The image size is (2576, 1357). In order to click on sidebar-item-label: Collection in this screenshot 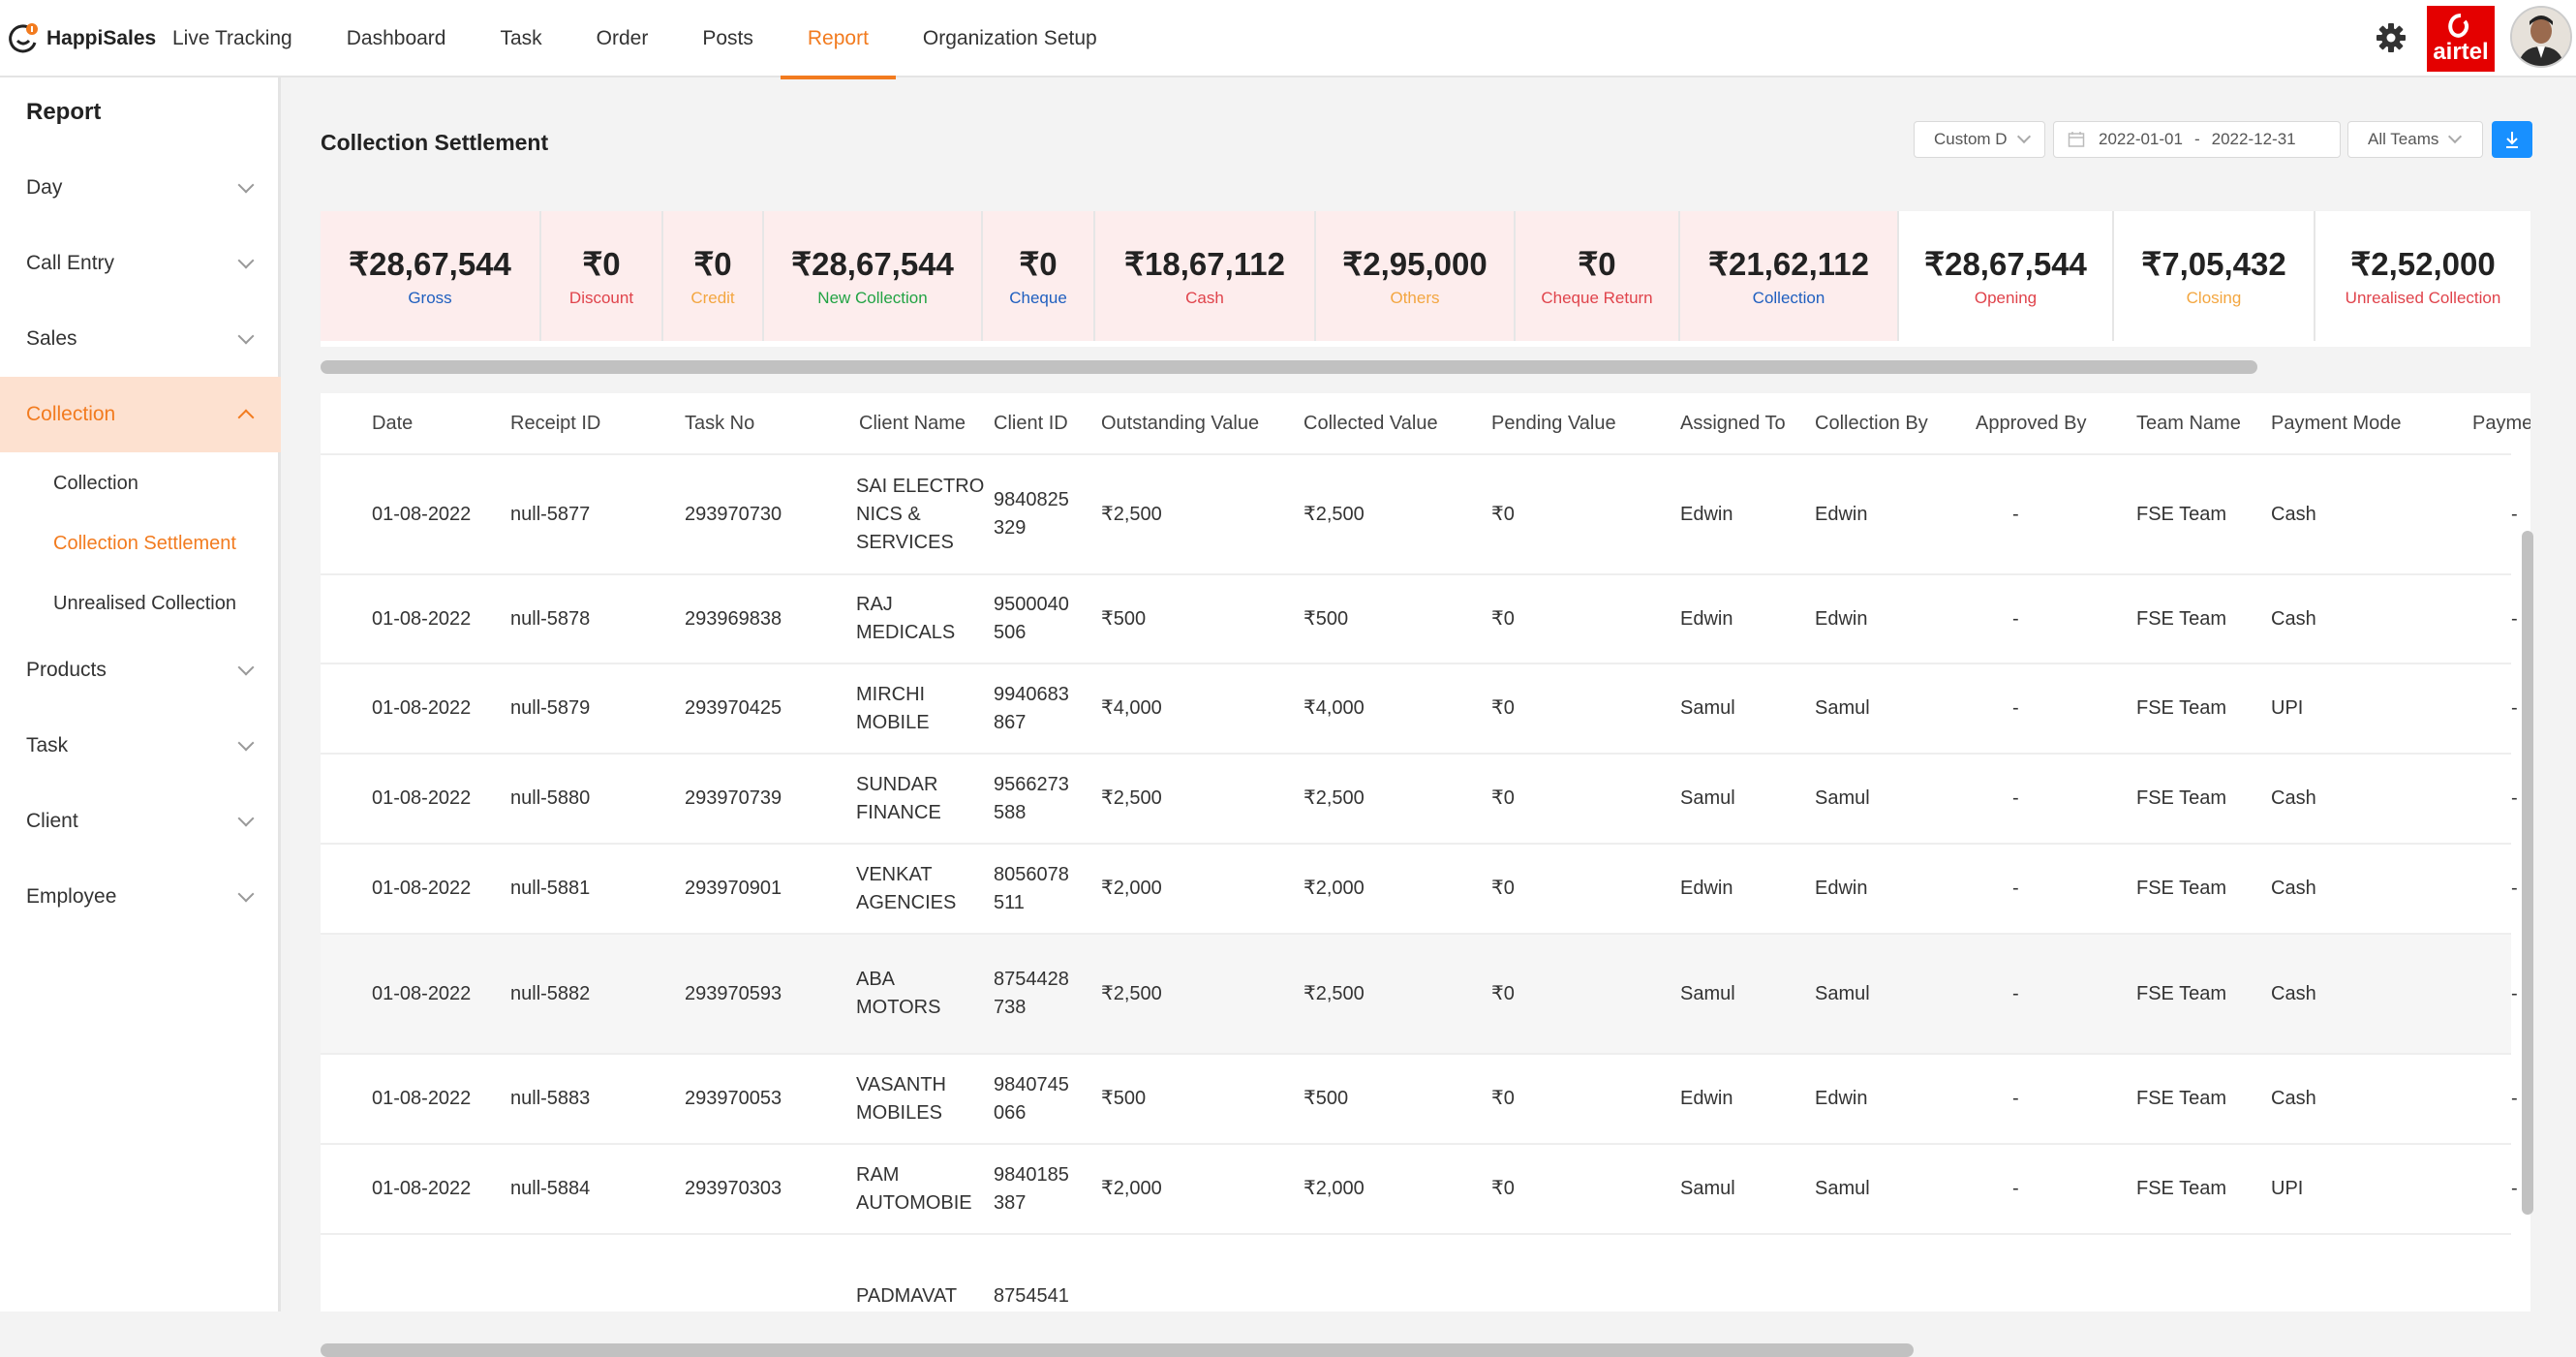, I will do `click(71, 414)`.